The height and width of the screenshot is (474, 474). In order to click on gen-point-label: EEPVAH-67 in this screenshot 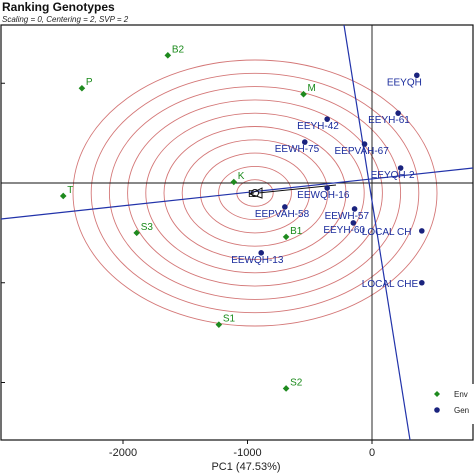, I will do `click(362, 151)`.